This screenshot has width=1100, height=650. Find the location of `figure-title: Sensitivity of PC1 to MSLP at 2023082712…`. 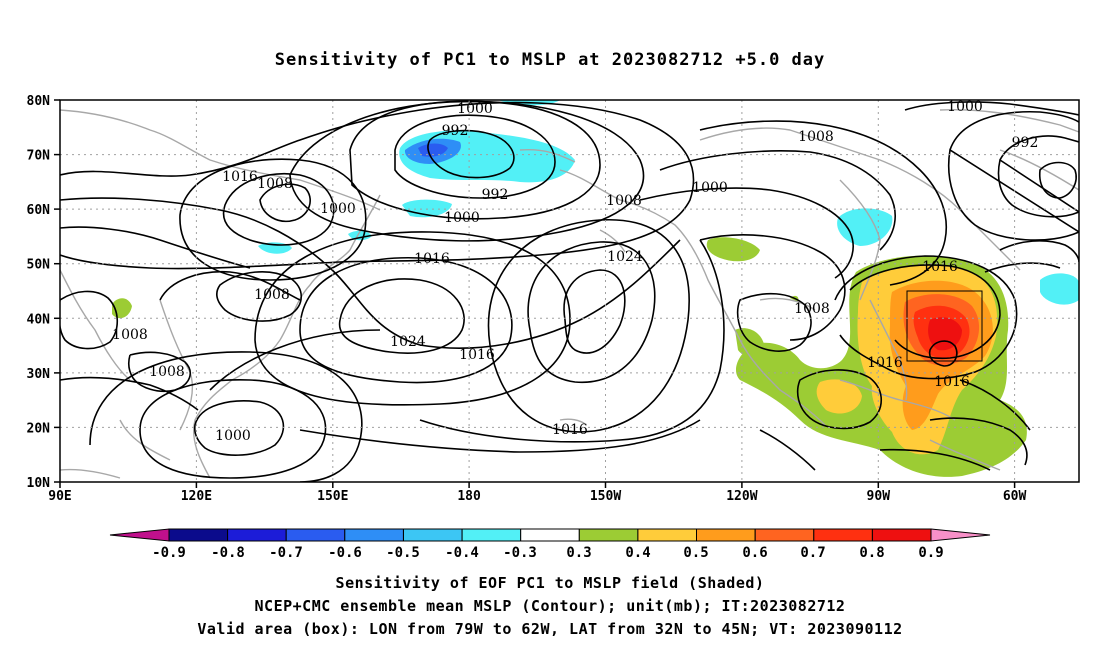

figure-title: Sensitivity of PC1 to MSLP at 2023082712… is located at coordinates (550, 60).